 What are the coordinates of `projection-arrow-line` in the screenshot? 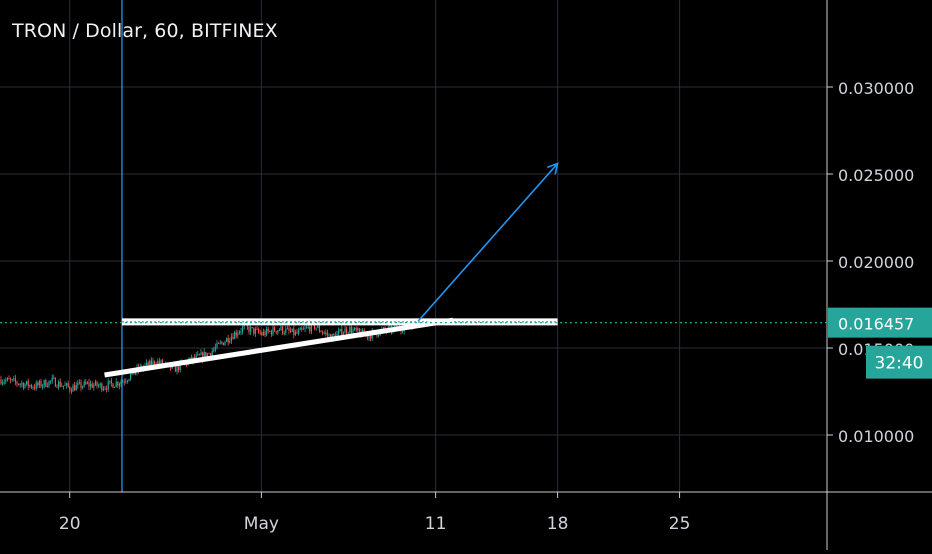 It's located at (488, 242).